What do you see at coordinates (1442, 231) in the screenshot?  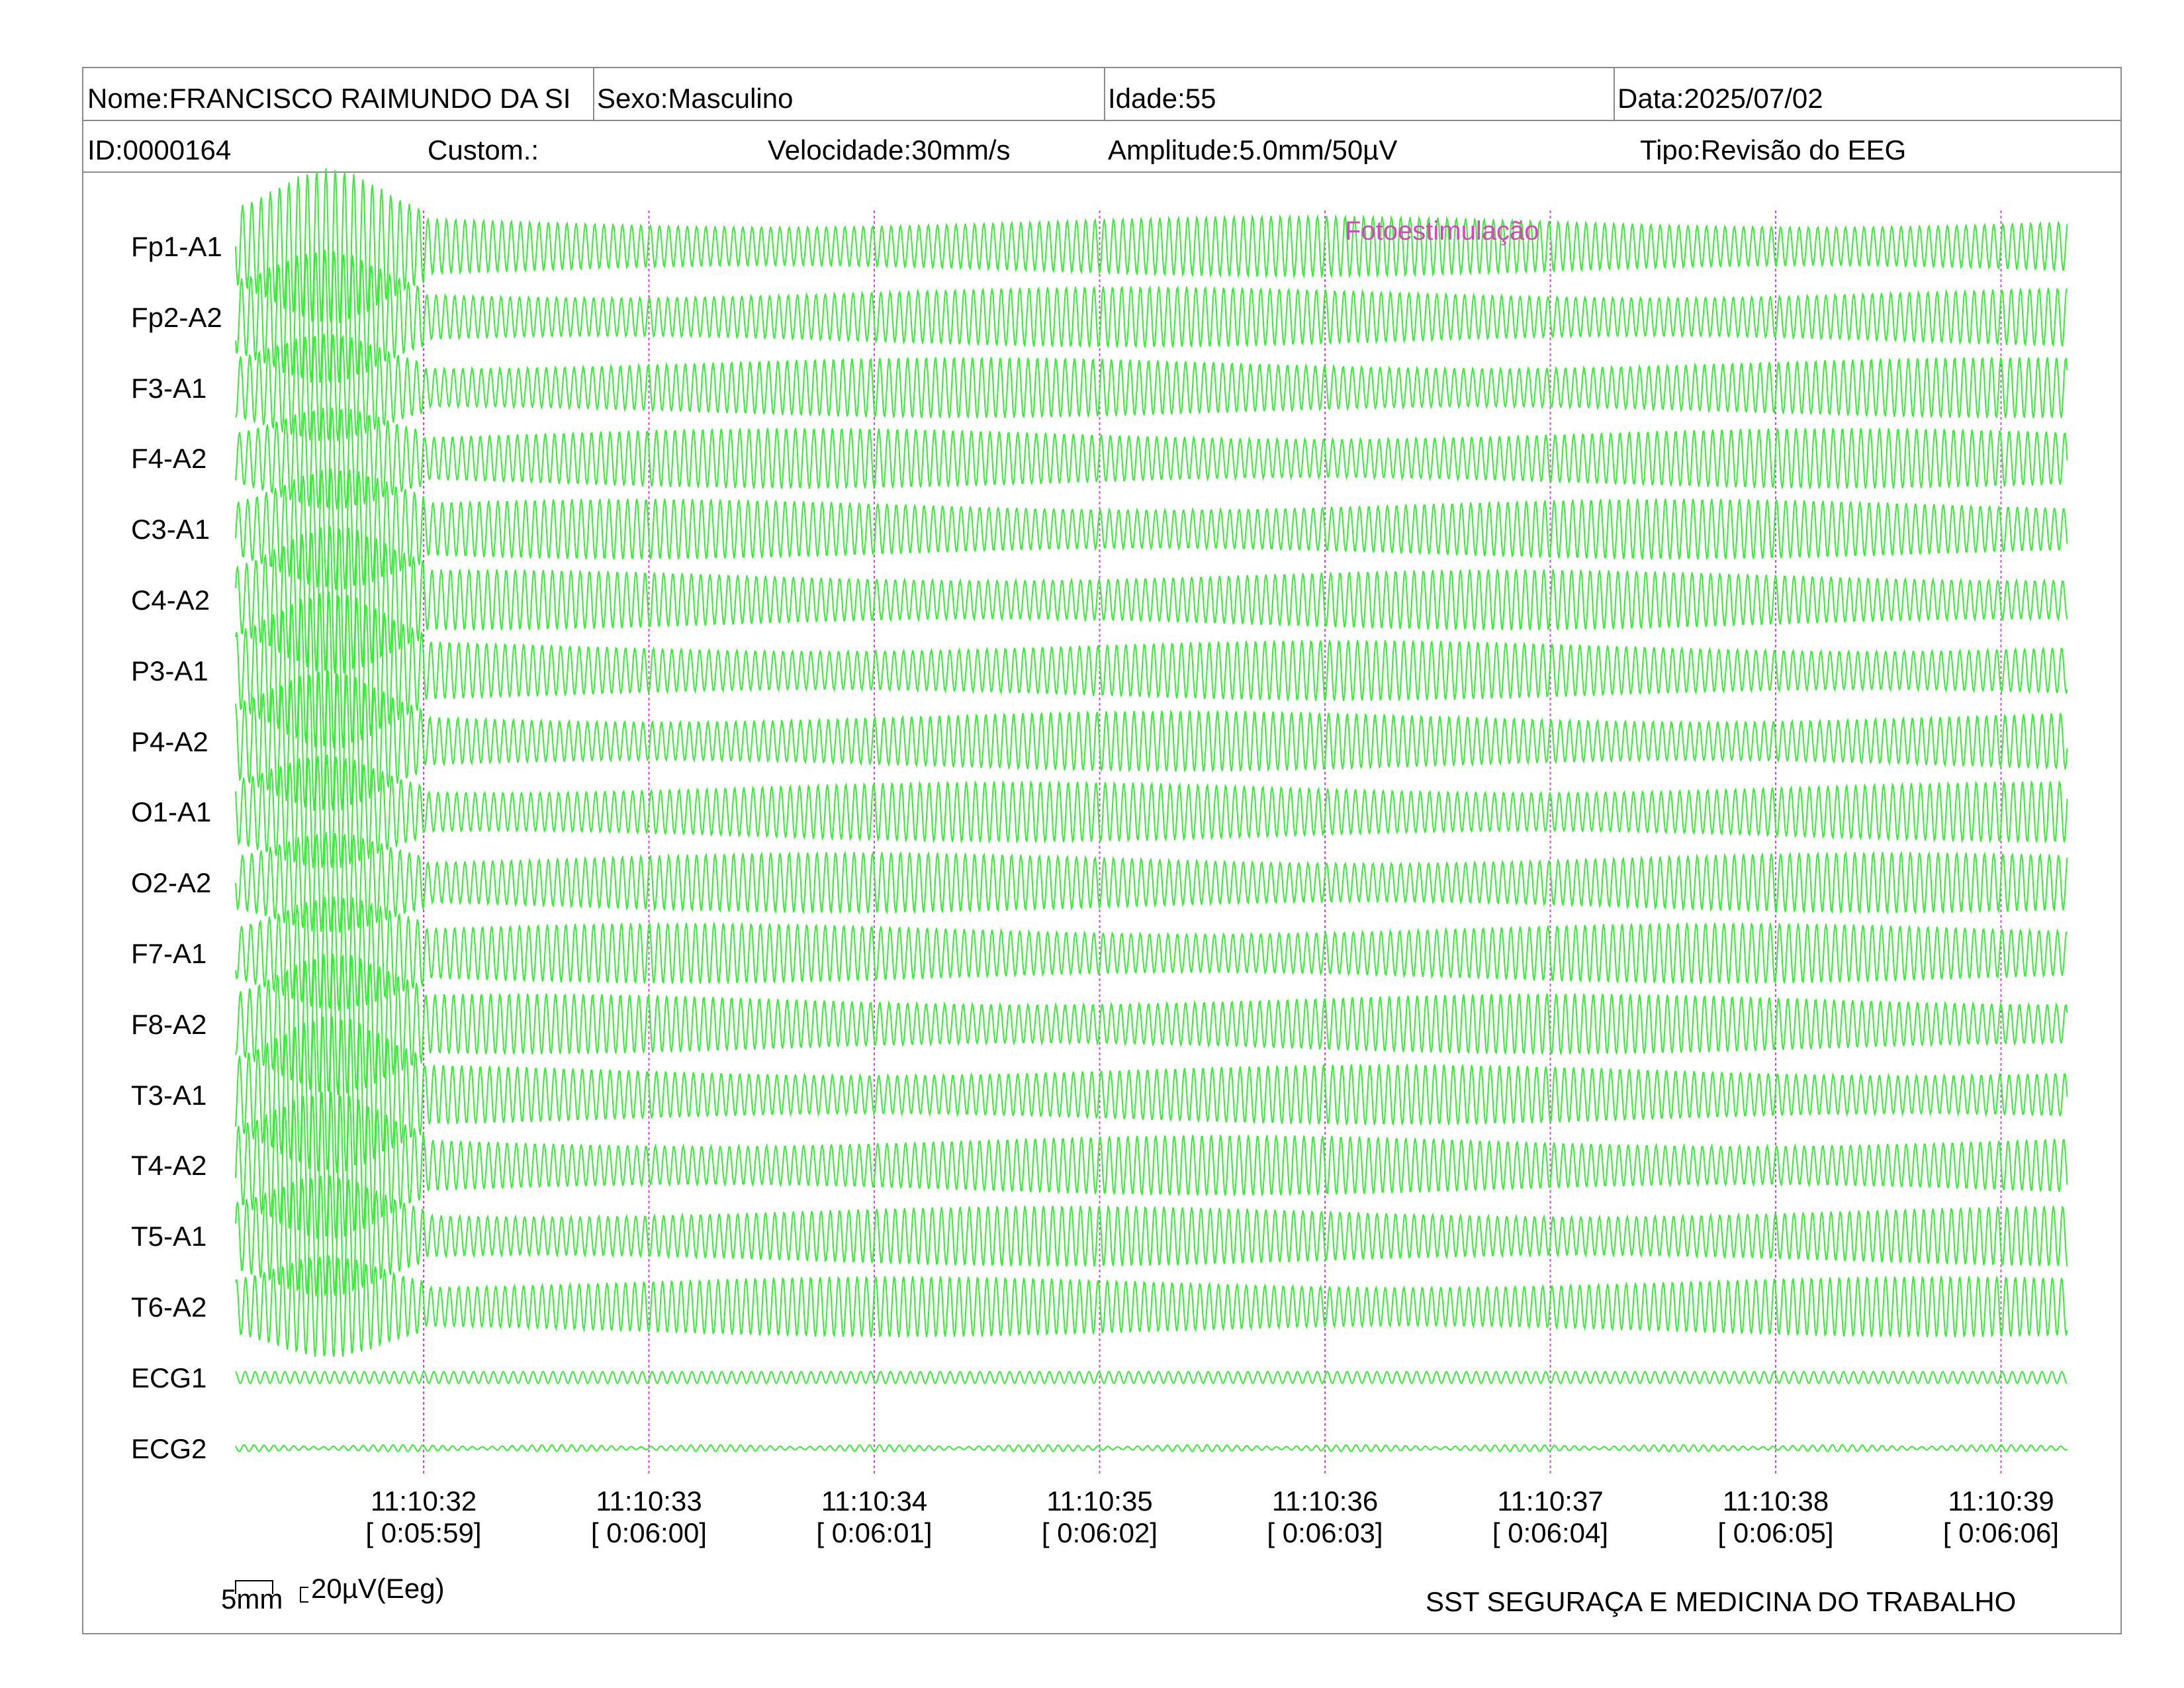 I see `photostimulation-annotation: Fotoestimulação` at bounding box center [1442, 231].